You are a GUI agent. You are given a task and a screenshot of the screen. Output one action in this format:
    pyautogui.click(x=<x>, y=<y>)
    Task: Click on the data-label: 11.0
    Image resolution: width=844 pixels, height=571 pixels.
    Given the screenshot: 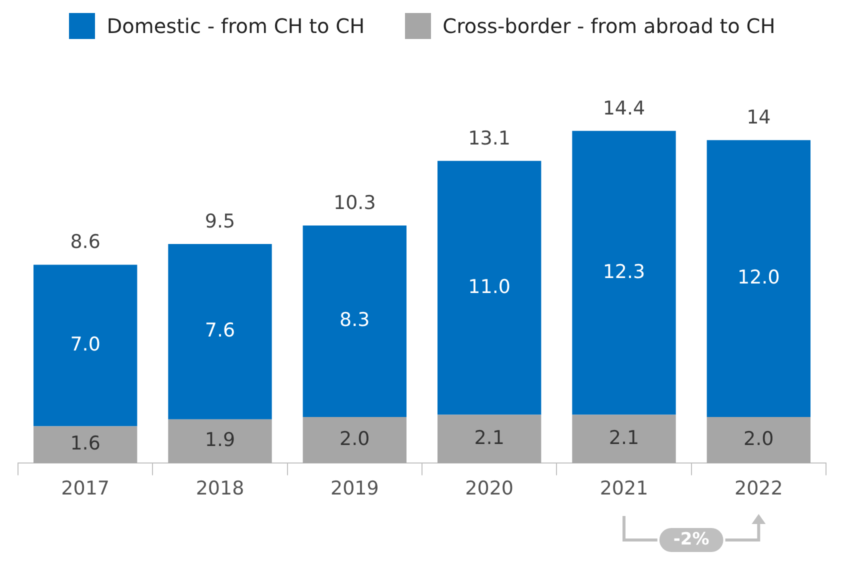 What is the action you would take?
    pyautogui.click(x=489, y=287)
    